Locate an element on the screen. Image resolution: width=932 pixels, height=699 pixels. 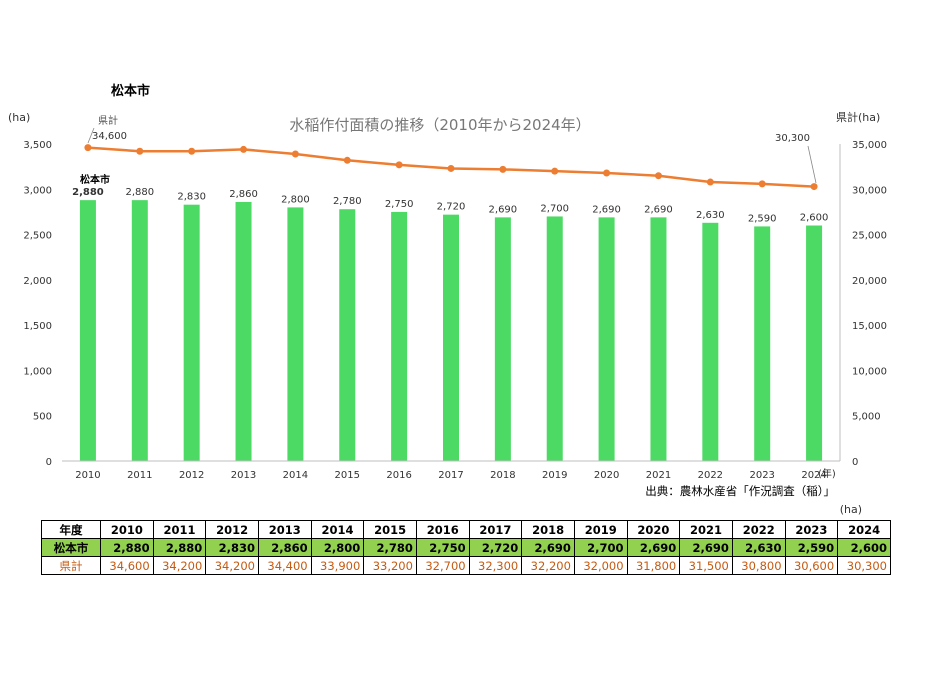
city-title: 松本市 is located at coordinates (130, 91).